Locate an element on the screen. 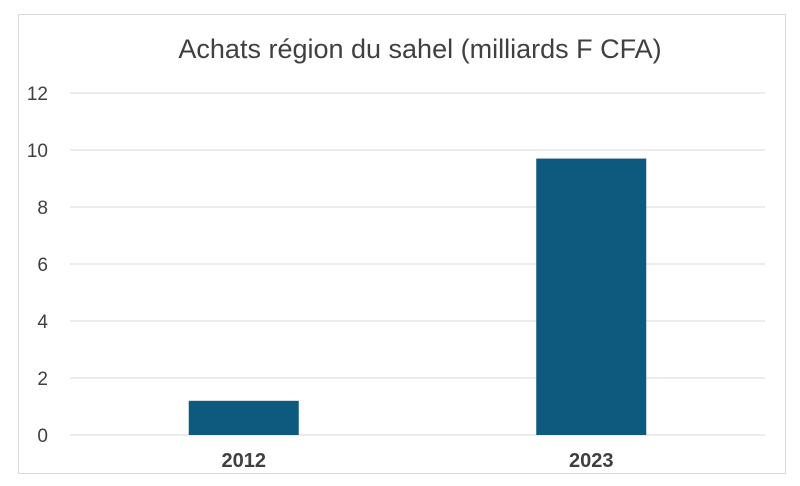  y-tick-label: 2 is located at coordinates (42, 379).